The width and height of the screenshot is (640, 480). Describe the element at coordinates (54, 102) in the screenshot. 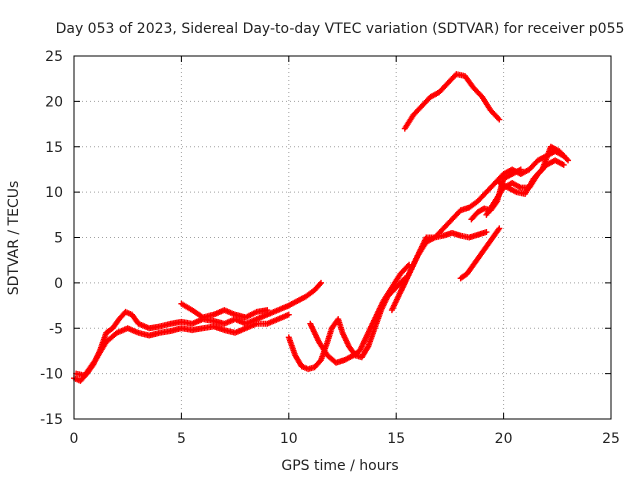

I see `y-tick-label: 20` at that location.